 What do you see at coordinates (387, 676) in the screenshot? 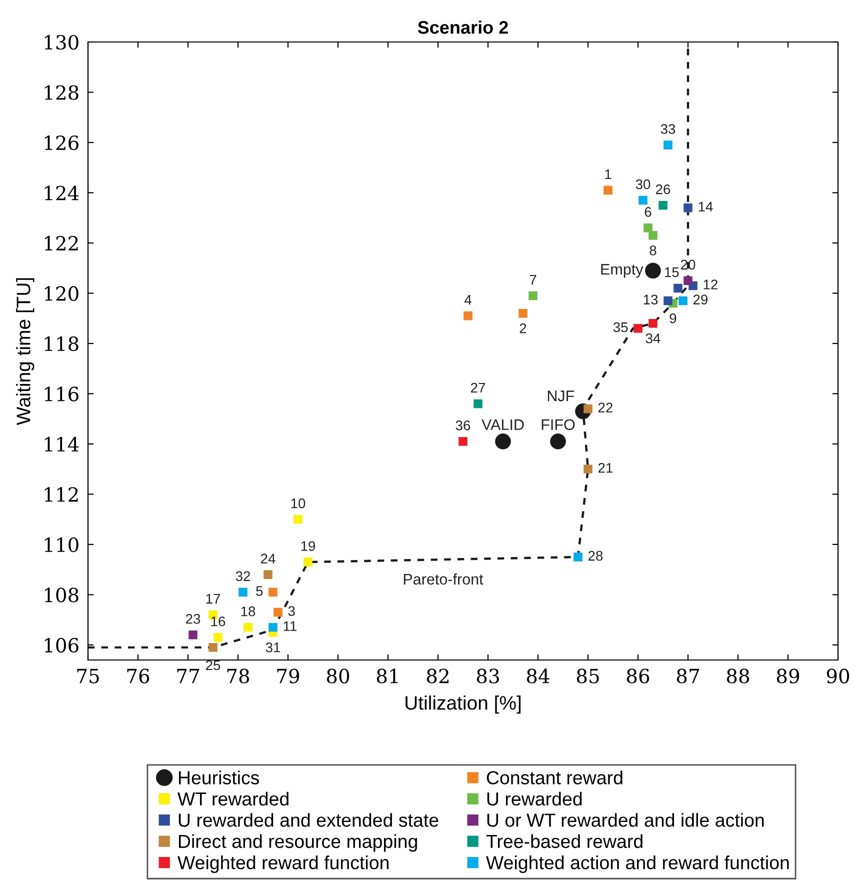
I see `x-tick-label: 81` at bounding box center [387, 676].